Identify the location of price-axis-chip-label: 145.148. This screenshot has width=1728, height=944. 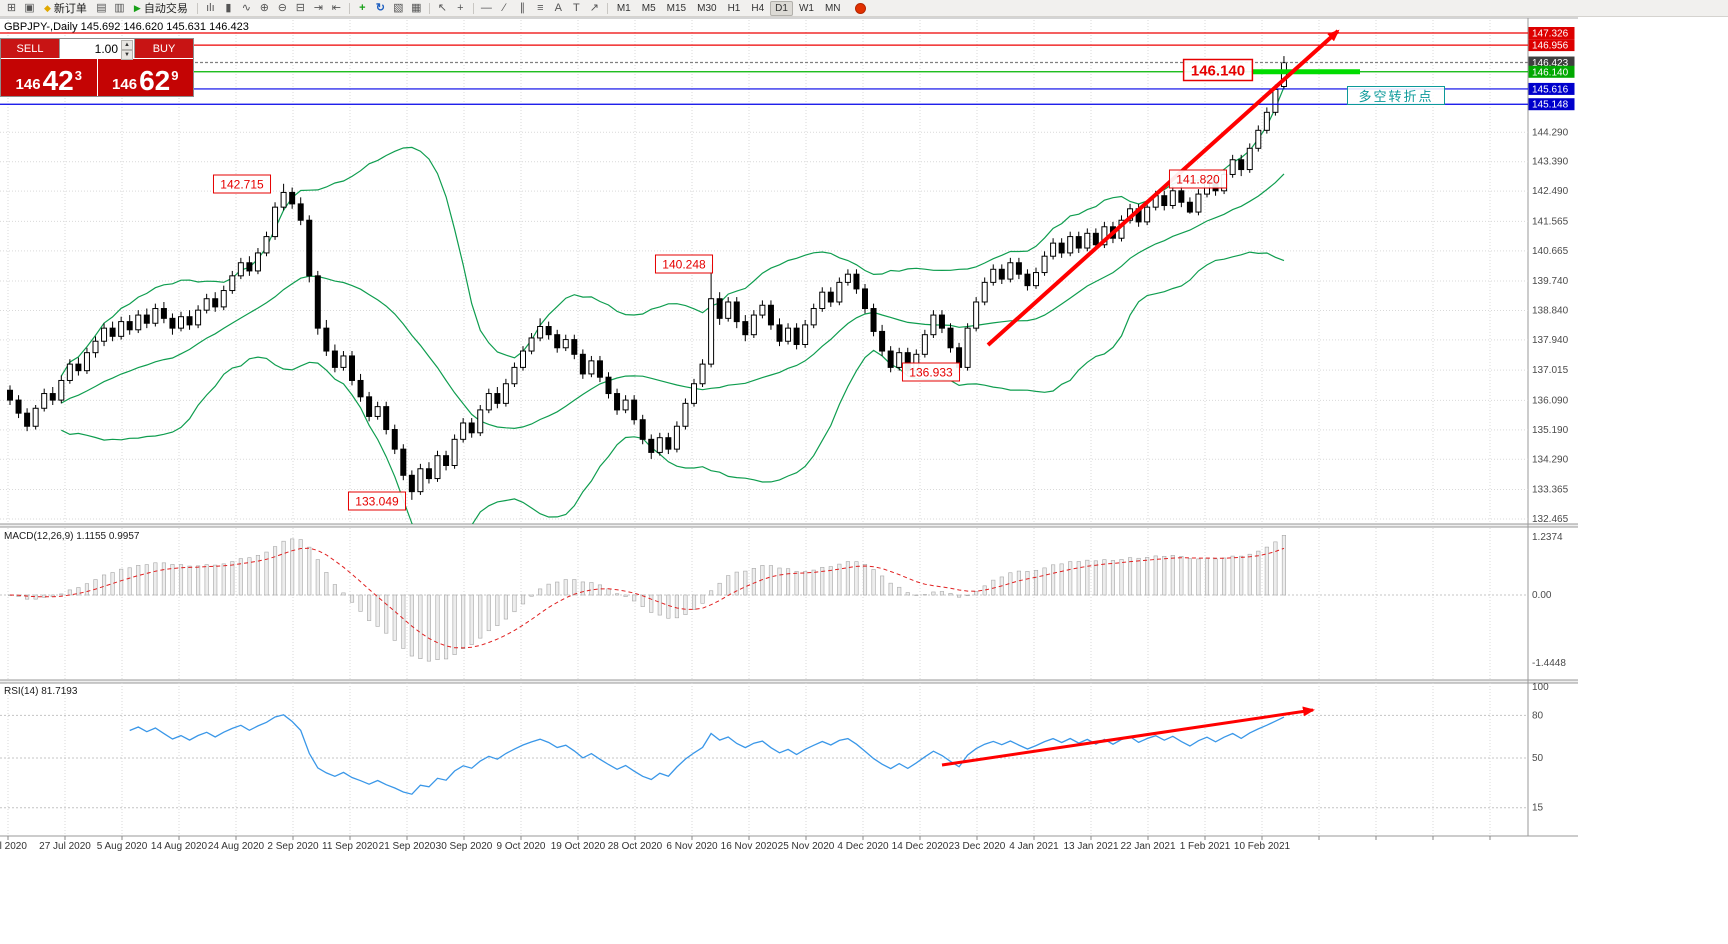
(1550, 105).